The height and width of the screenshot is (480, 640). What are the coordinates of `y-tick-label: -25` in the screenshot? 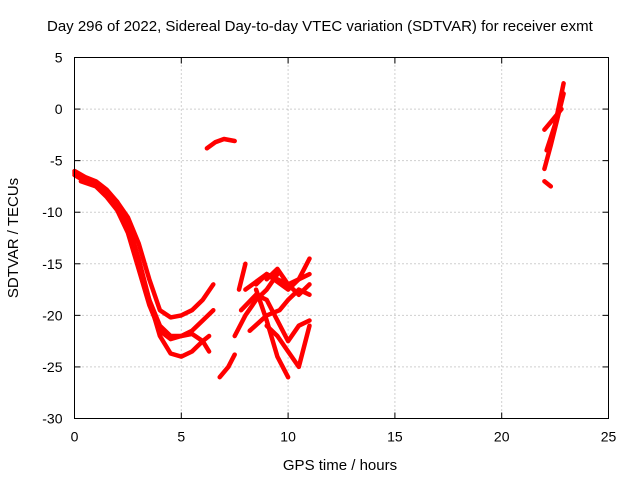 It's located at (52, 367).